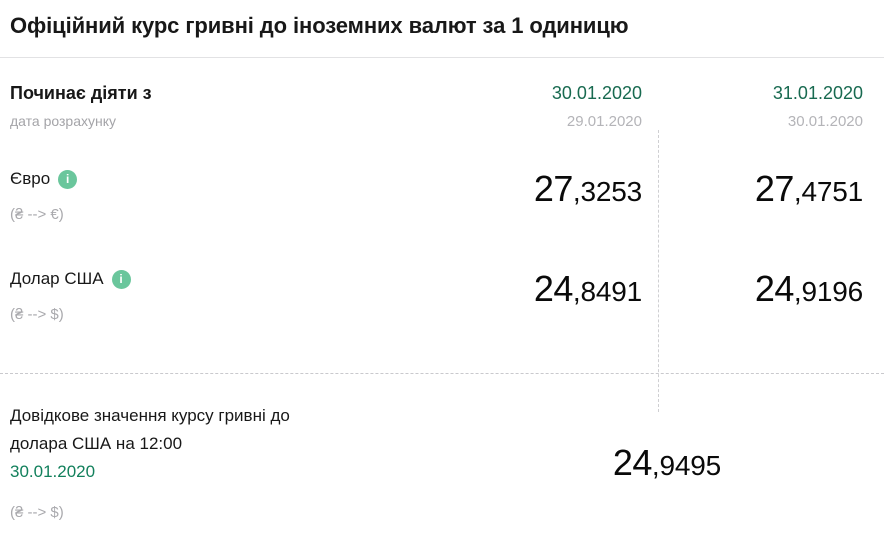 The image size is (884, 557). Describe the element at coordinates (63, 121) in the screenshot. I see `header-label-sub: дата розрахунку` at that location.